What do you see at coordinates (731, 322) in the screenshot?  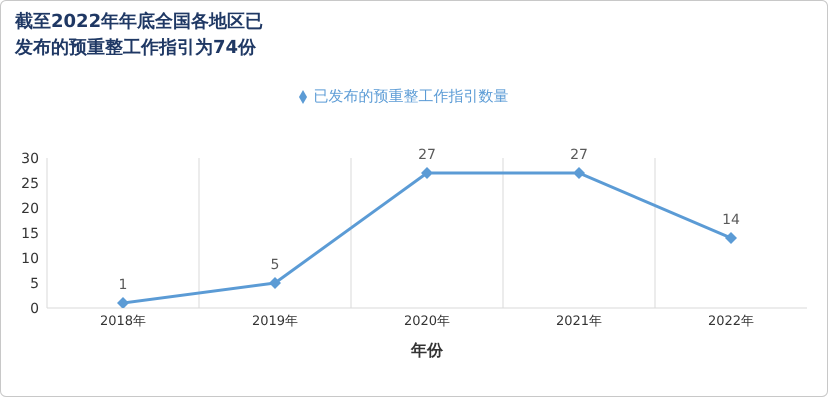 I see `x-tick-label: 2022年` at bounding box center [731, 322].